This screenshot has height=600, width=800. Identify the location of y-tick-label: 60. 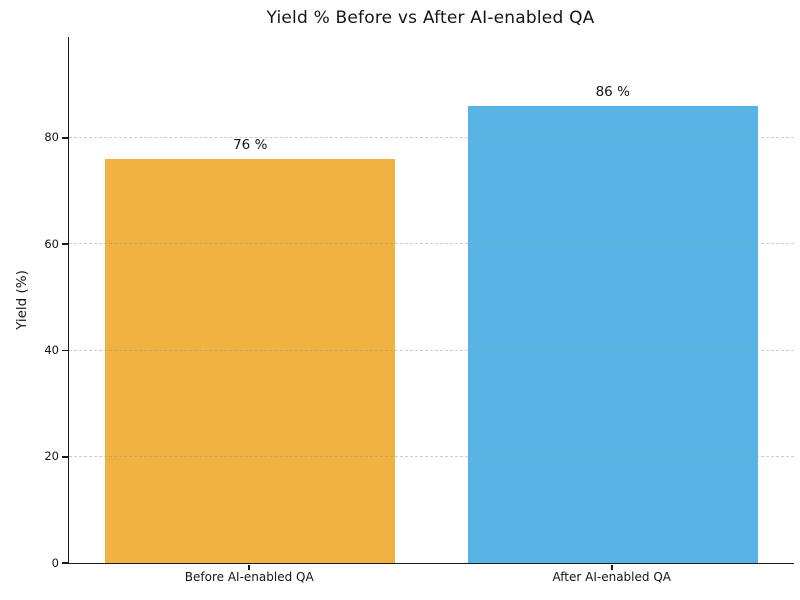
(51, 243).